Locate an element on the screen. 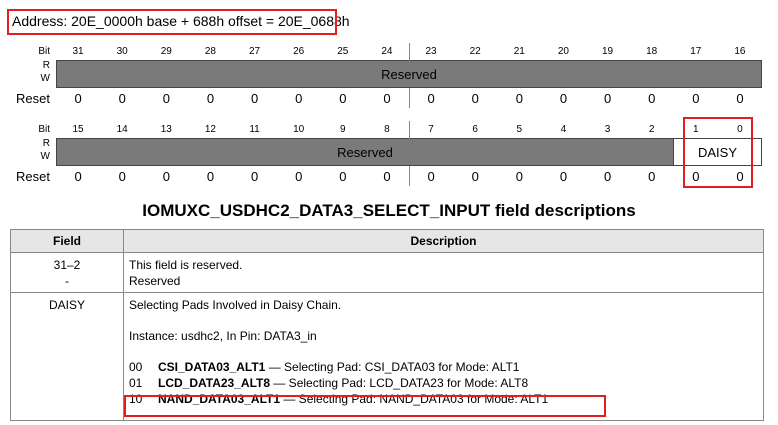  bit-number: 13 is located at coordinates (166, 129).